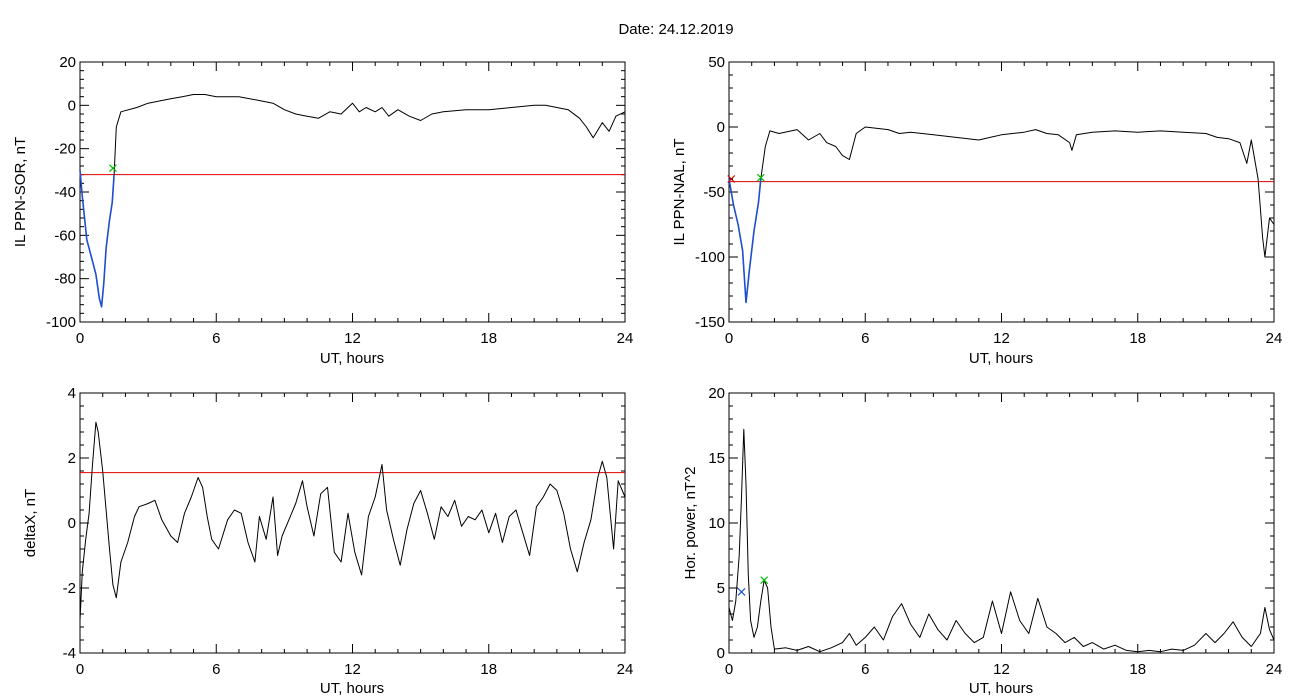  I want to click on panel-il-ppn-sor-y-tick-label: -100, so click(61, 322).